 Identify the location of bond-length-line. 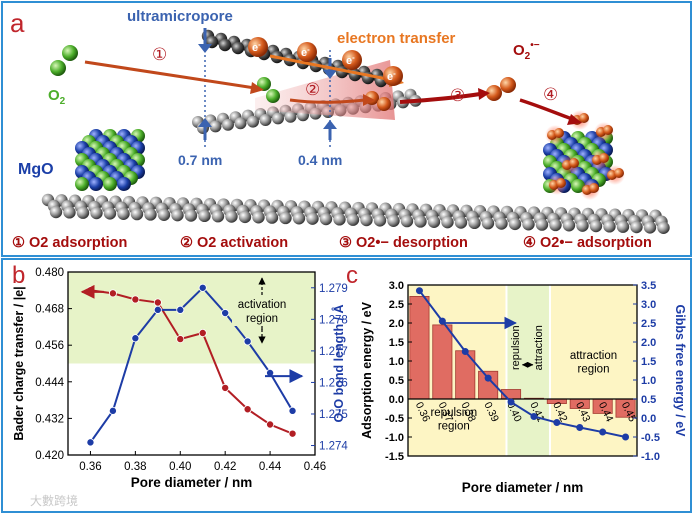
(191, 364).